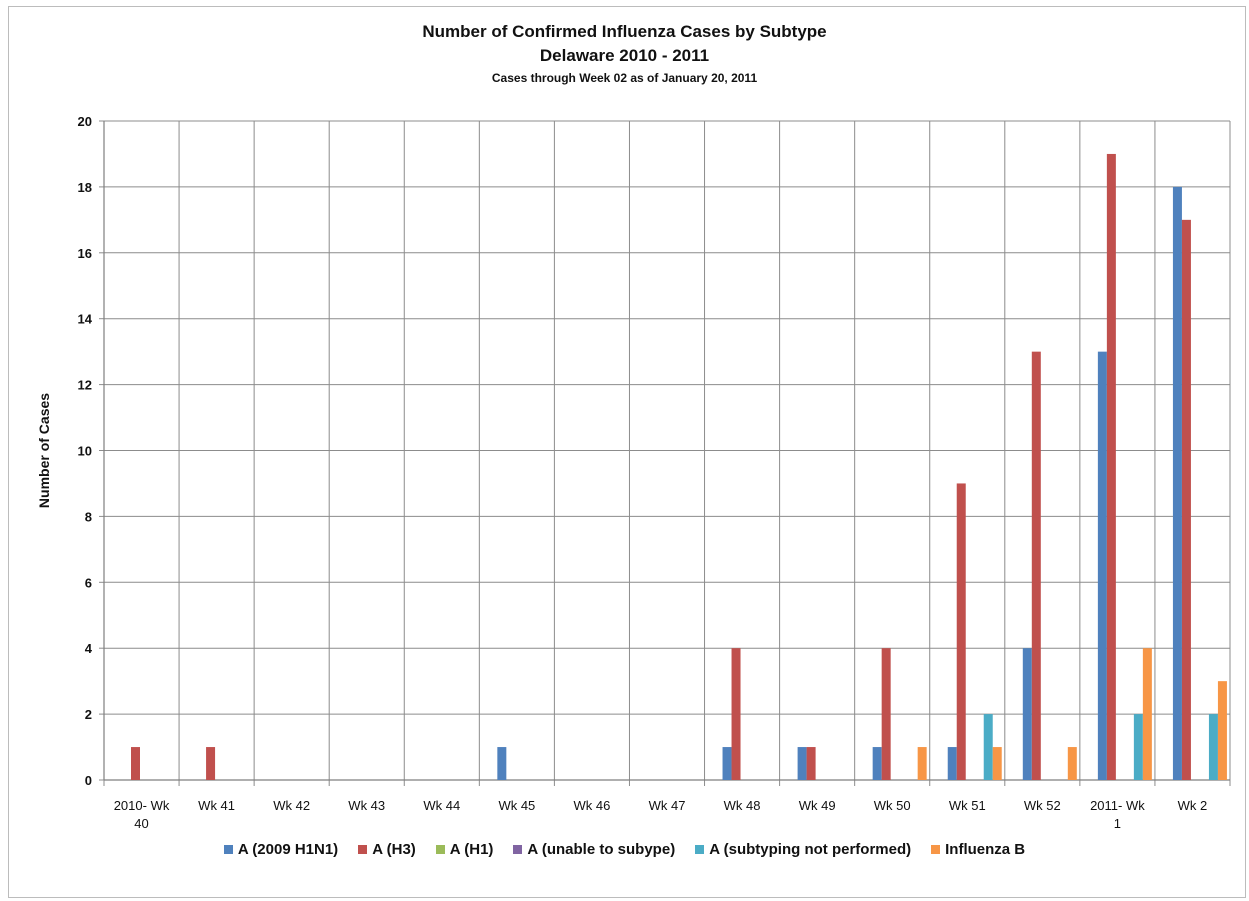 The width and height of the screenshot is (1249, 901). I want to click on y-tick-label: 18, so click(85, 187).